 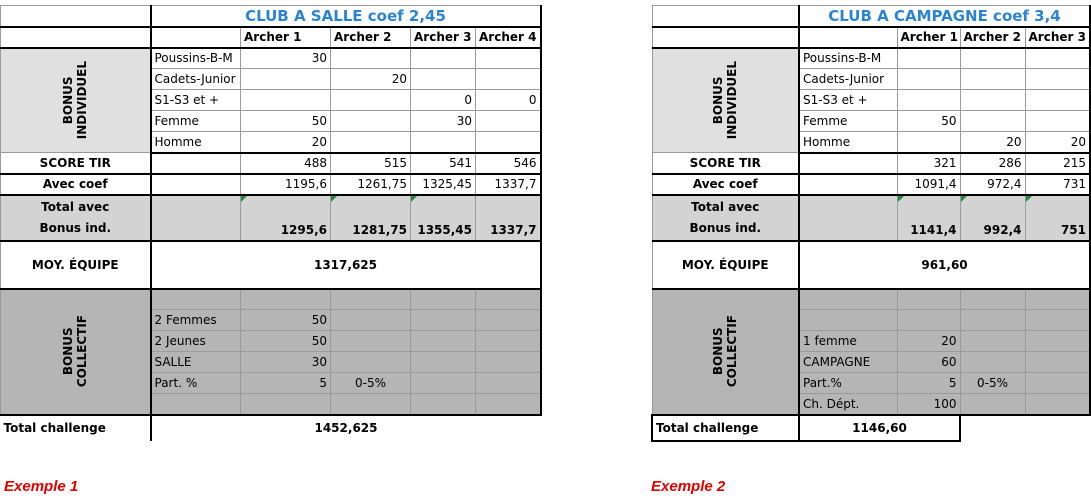 I want to click on collective-row: Ch. Dépt. 100, so click(x=871, y=404).